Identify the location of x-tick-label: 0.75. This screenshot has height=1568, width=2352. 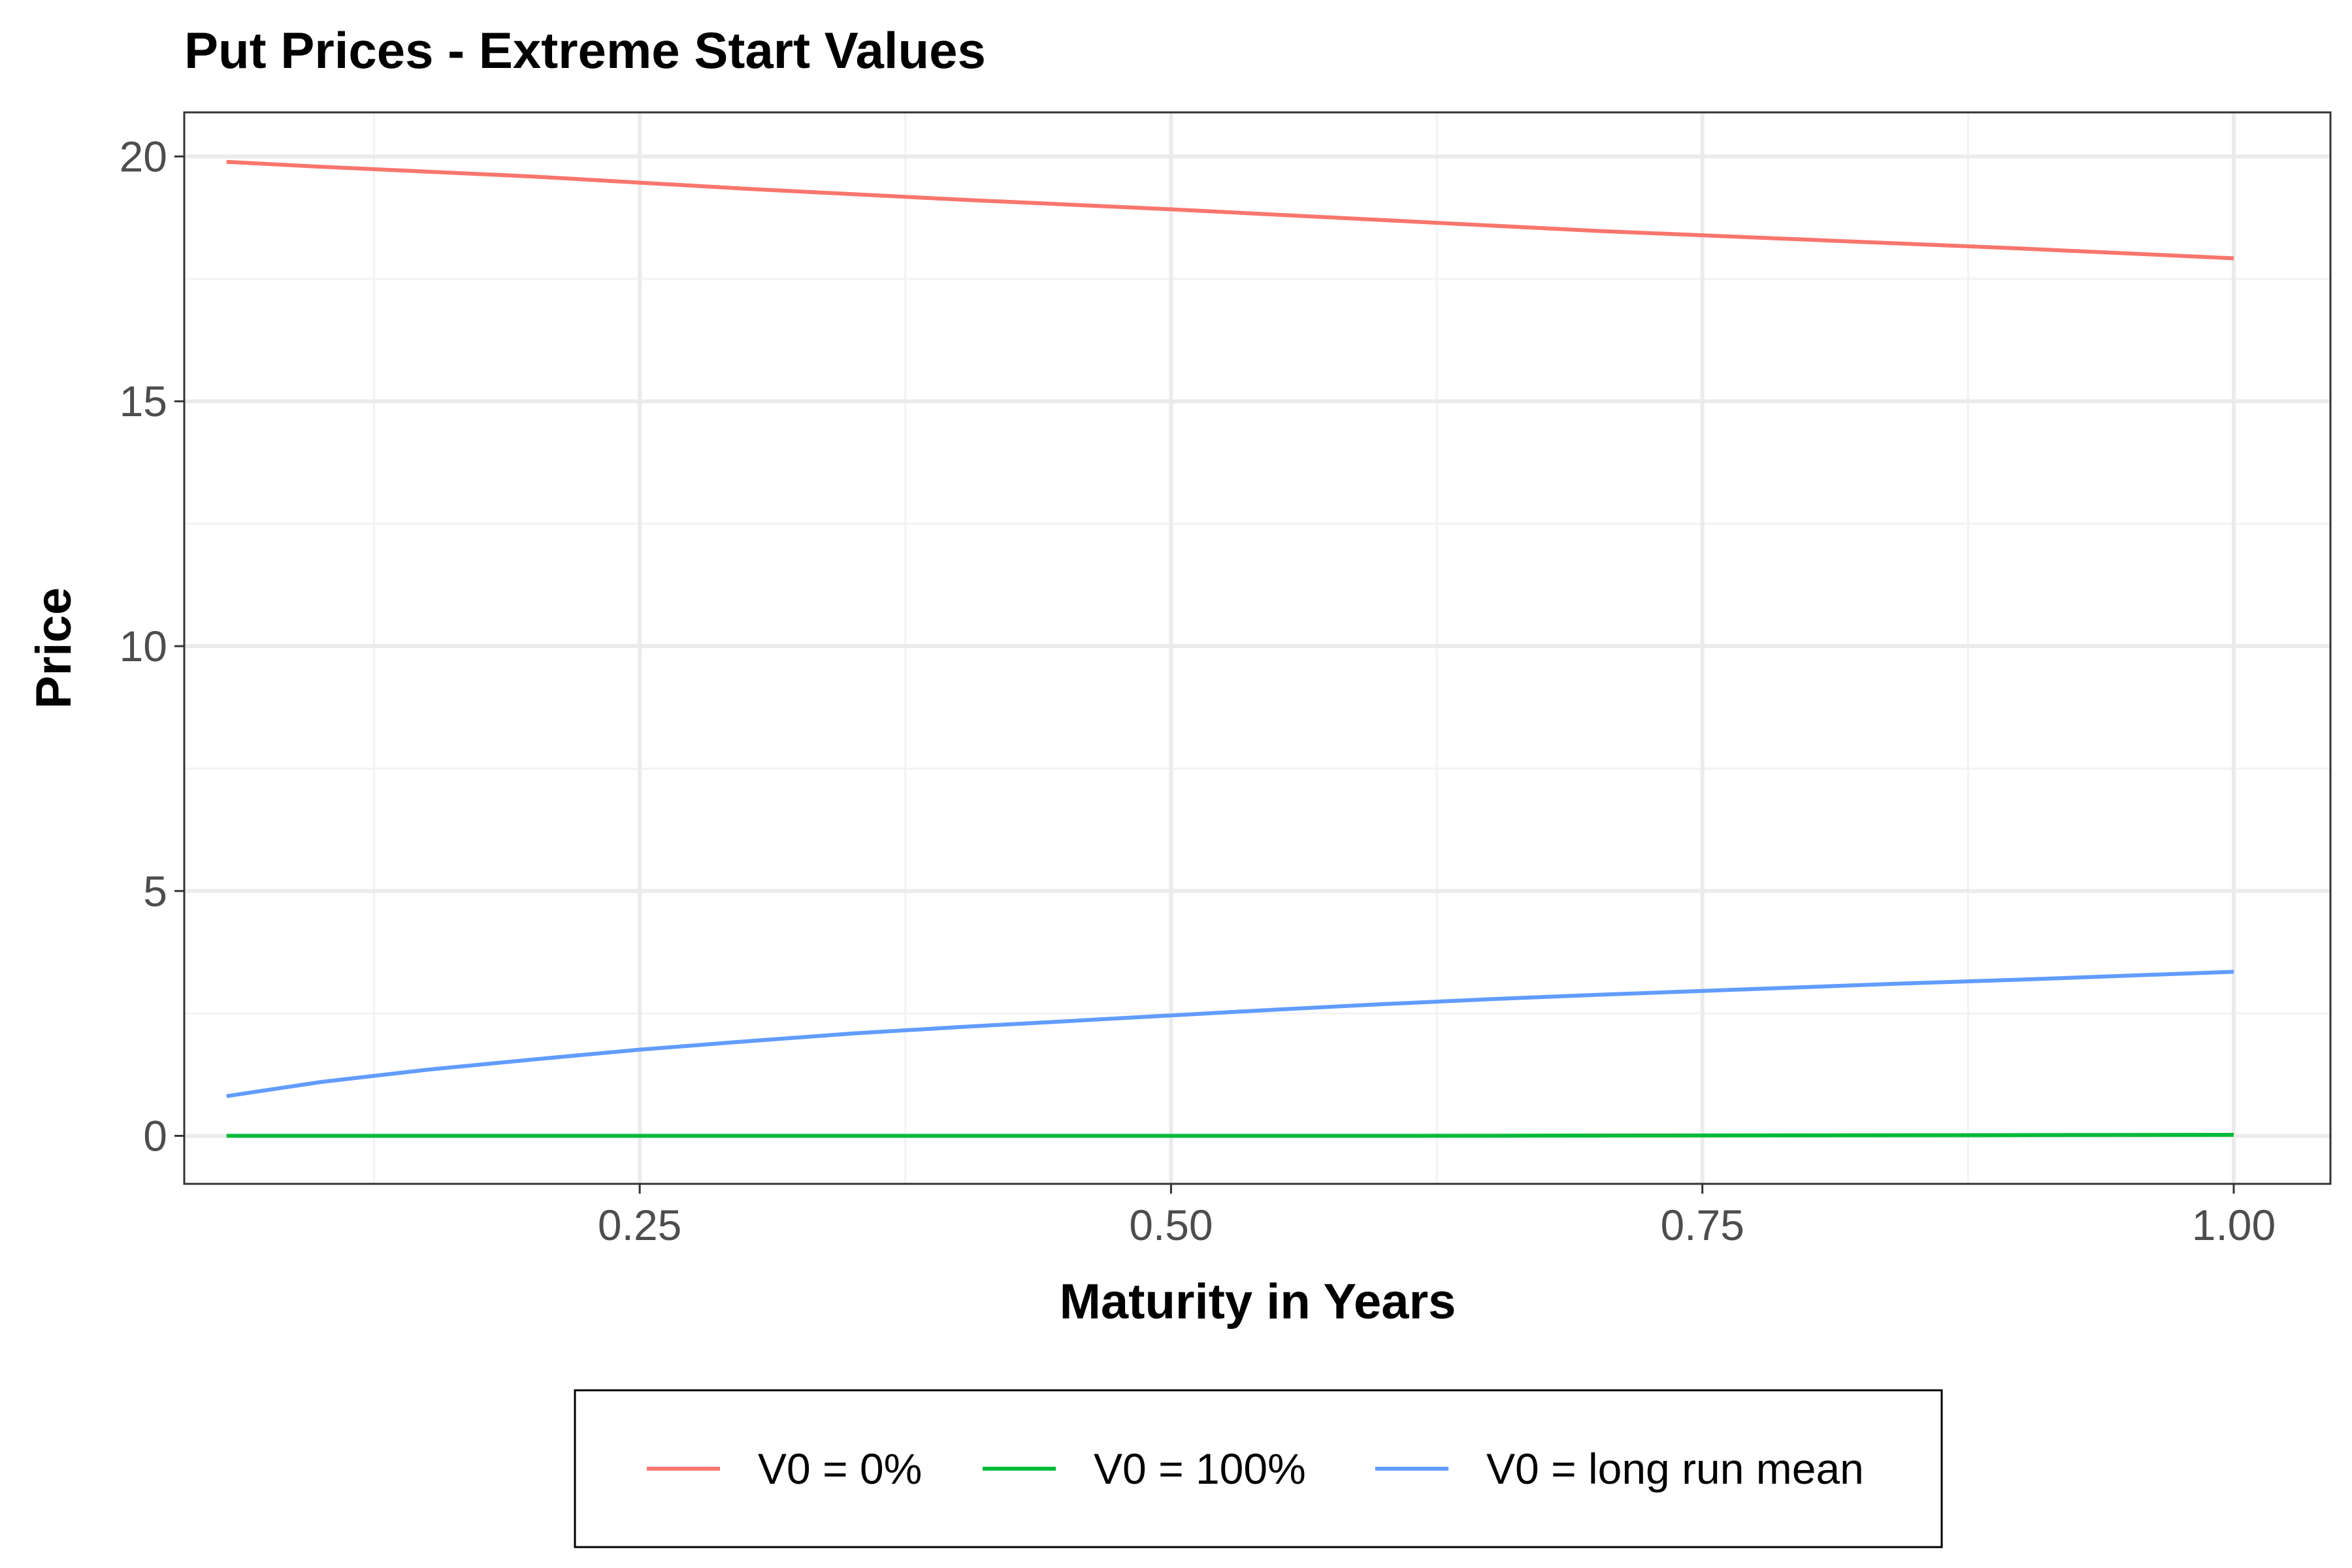
(1702, 1225).